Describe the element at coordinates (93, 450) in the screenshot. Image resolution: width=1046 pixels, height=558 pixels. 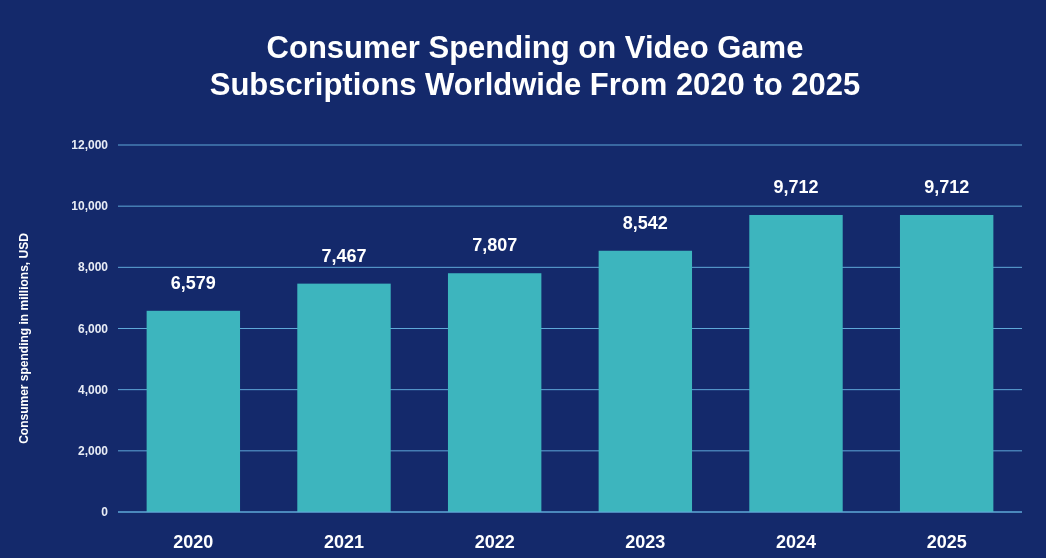
I see `y-tick-label: 2,000` at that location.